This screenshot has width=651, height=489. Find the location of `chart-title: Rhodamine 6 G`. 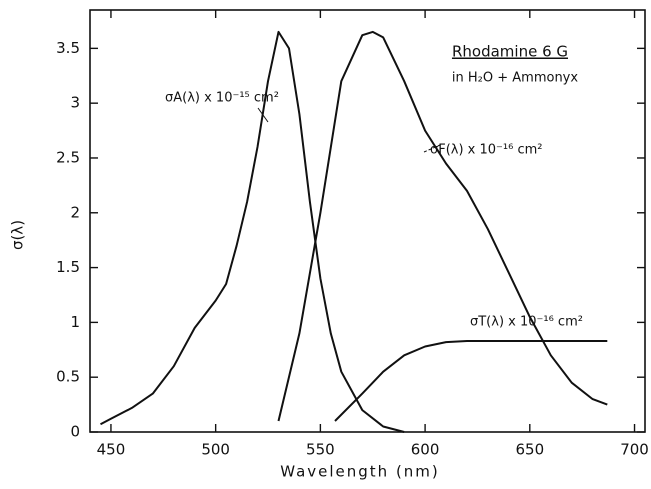

chart-title: Rhodamine 6 G is located at coordinates (510, 52).